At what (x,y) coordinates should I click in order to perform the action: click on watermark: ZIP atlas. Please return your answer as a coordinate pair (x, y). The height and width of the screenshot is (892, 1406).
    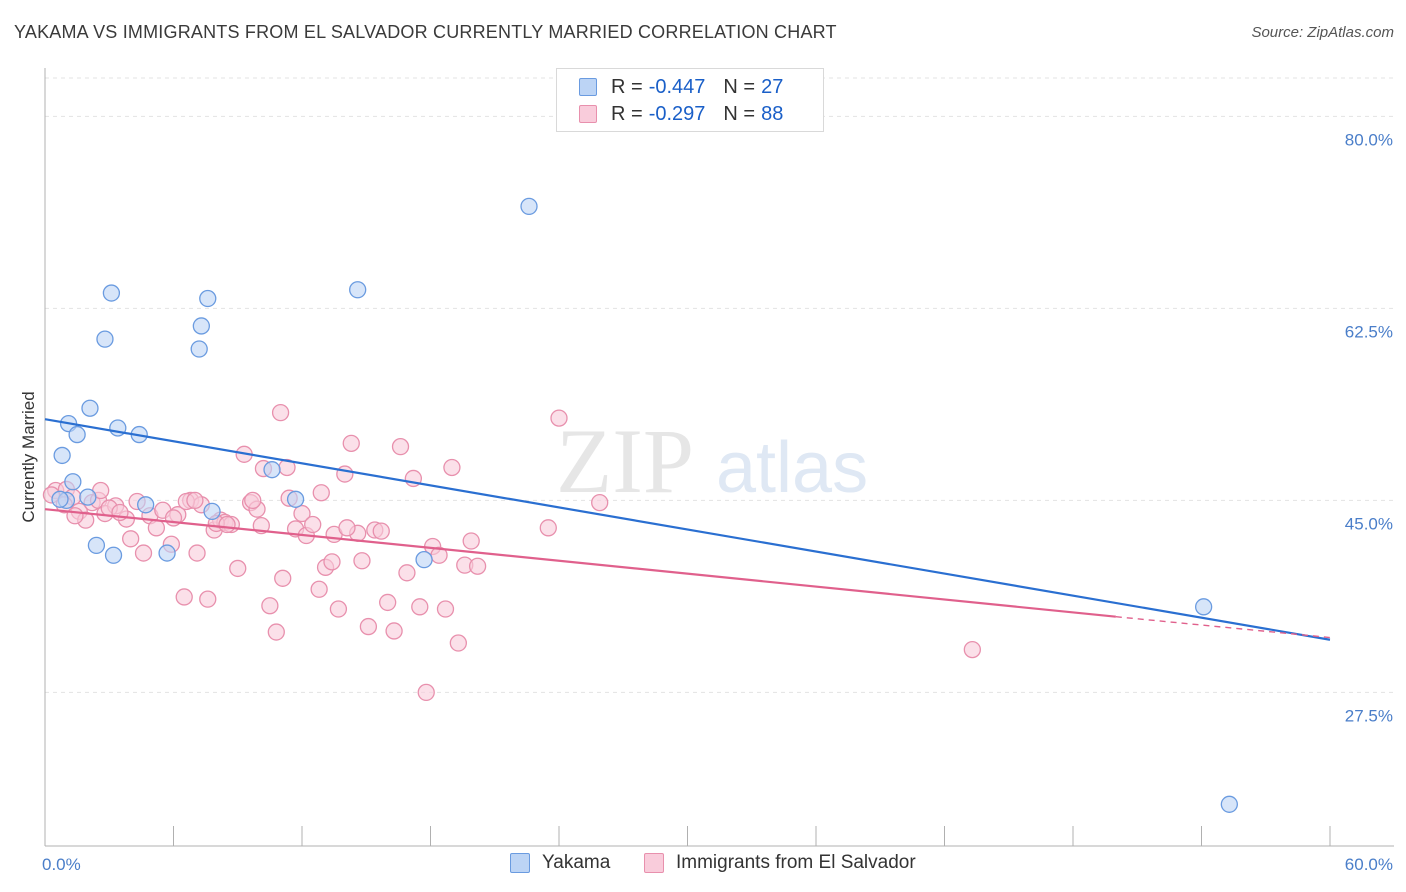
    Looking at the image, I should click on (712, 461).